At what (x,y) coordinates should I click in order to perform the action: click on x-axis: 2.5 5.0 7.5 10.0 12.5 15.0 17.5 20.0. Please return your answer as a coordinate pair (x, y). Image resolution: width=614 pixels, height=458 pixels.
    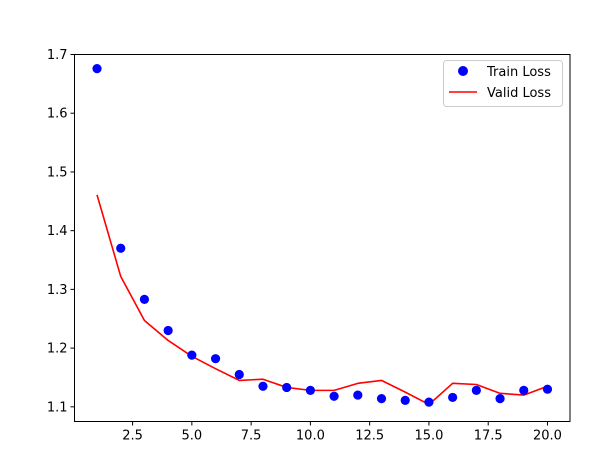
    Looking at the image, I should click on (342, 432).